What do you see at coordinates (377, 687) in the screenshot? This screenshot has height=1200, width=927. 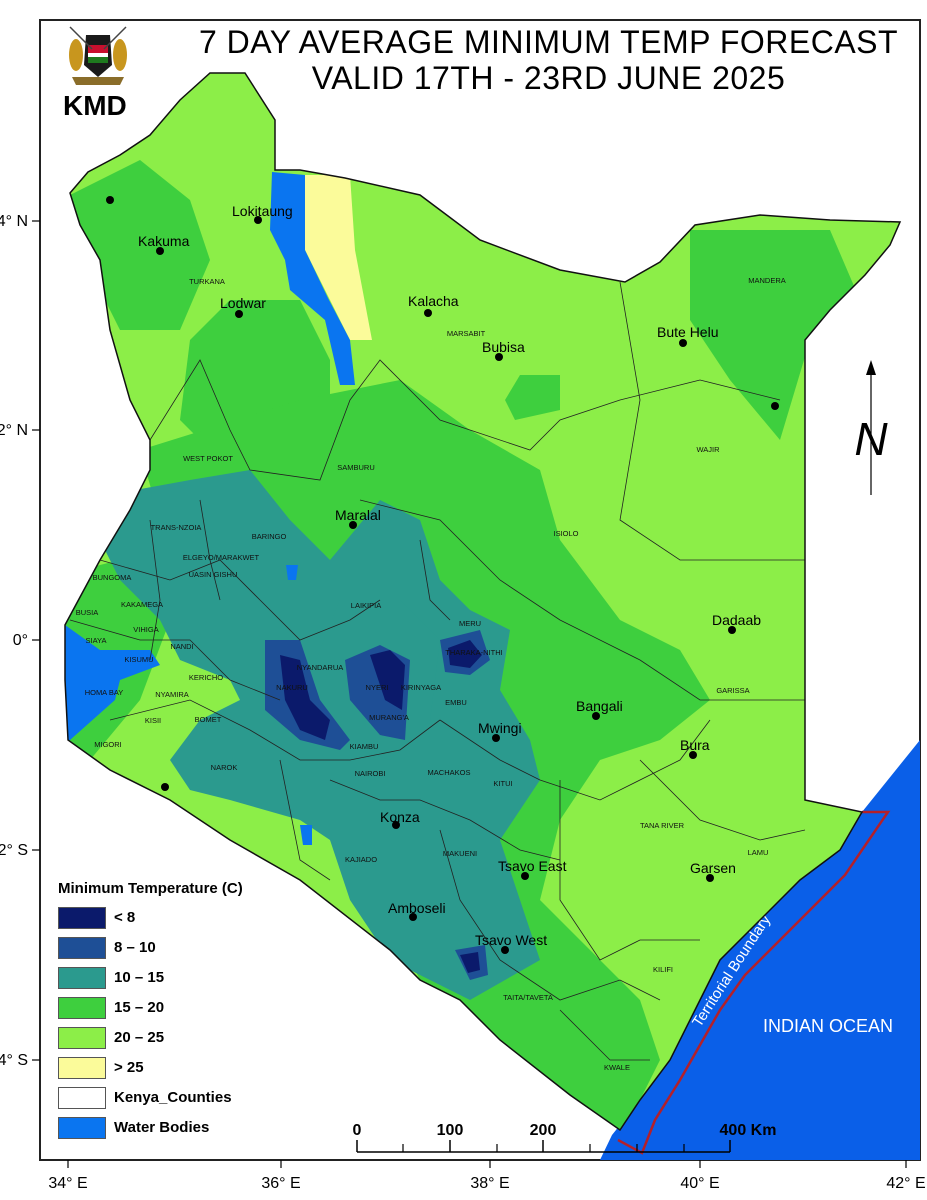 I see `county-label: NYERI` at bounding box center [377, 687].